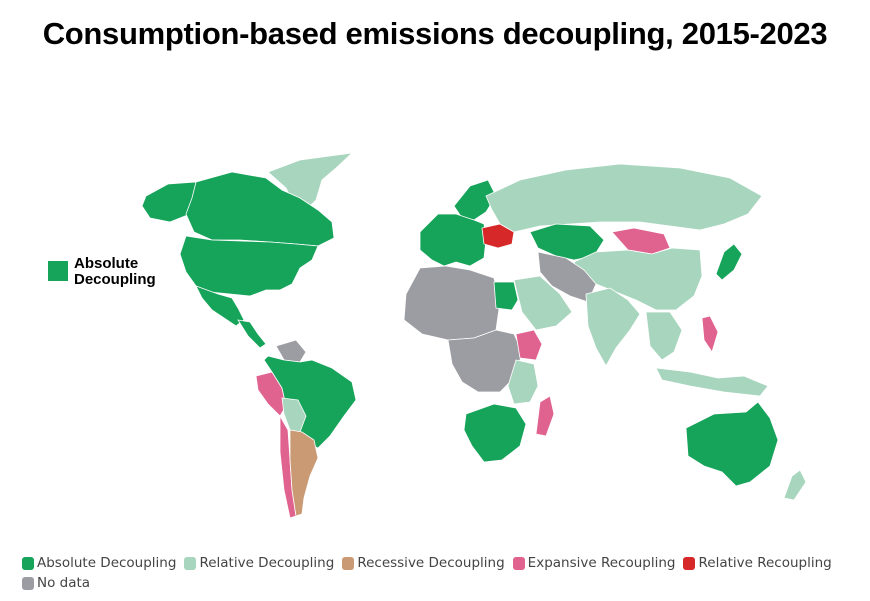 The height and width of the screenshot is (601, 870). What do you see at coordinates (638, 279) in the screenshot?
I see `region-china` at bounding box center [638, 279].